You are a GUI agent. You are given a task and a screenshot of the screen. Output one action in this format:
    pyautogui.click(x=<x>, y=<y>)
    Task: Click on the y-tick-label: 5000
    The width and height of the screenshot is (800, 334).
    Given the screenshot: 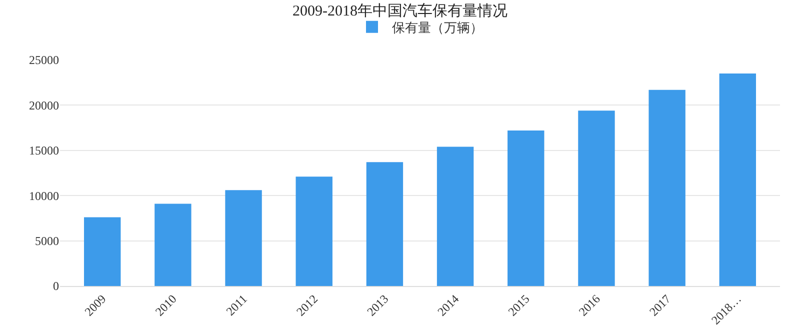 What is the action you would take?
    pyautogui.click(x=47, y=241)
    